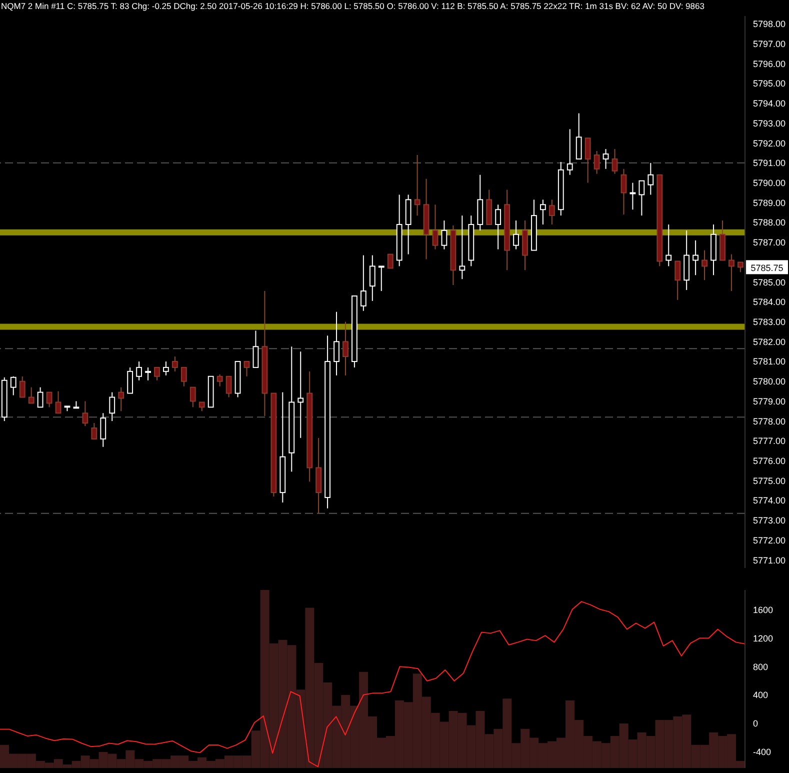 Image resolution: width=789 pixels, height=773 pixels. Describe the element at coordinates (763, 638) in the screenshot. I see `y-tick-label: 1200` at that location.